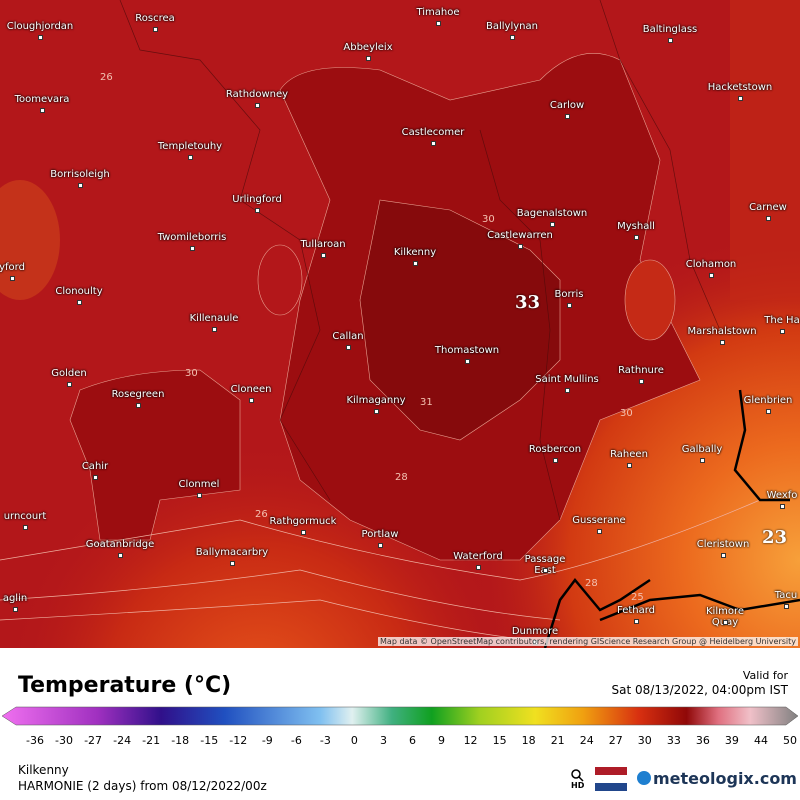 This screenshot has width=800, height=800. What do you see at coordinates (80, 174) in the screenshot?
I see `place-label: Borrisoleigh` at bounding box center [80, 174].